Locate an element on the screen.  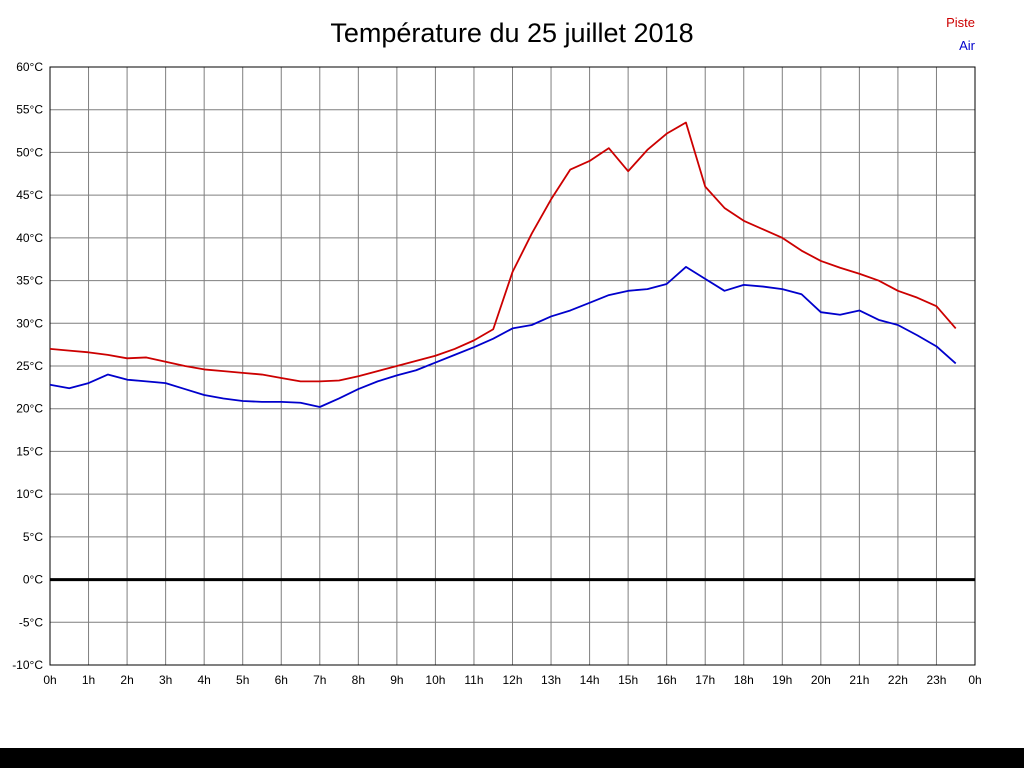
x-tick-label: 13h is located at coordinates (551, 680).